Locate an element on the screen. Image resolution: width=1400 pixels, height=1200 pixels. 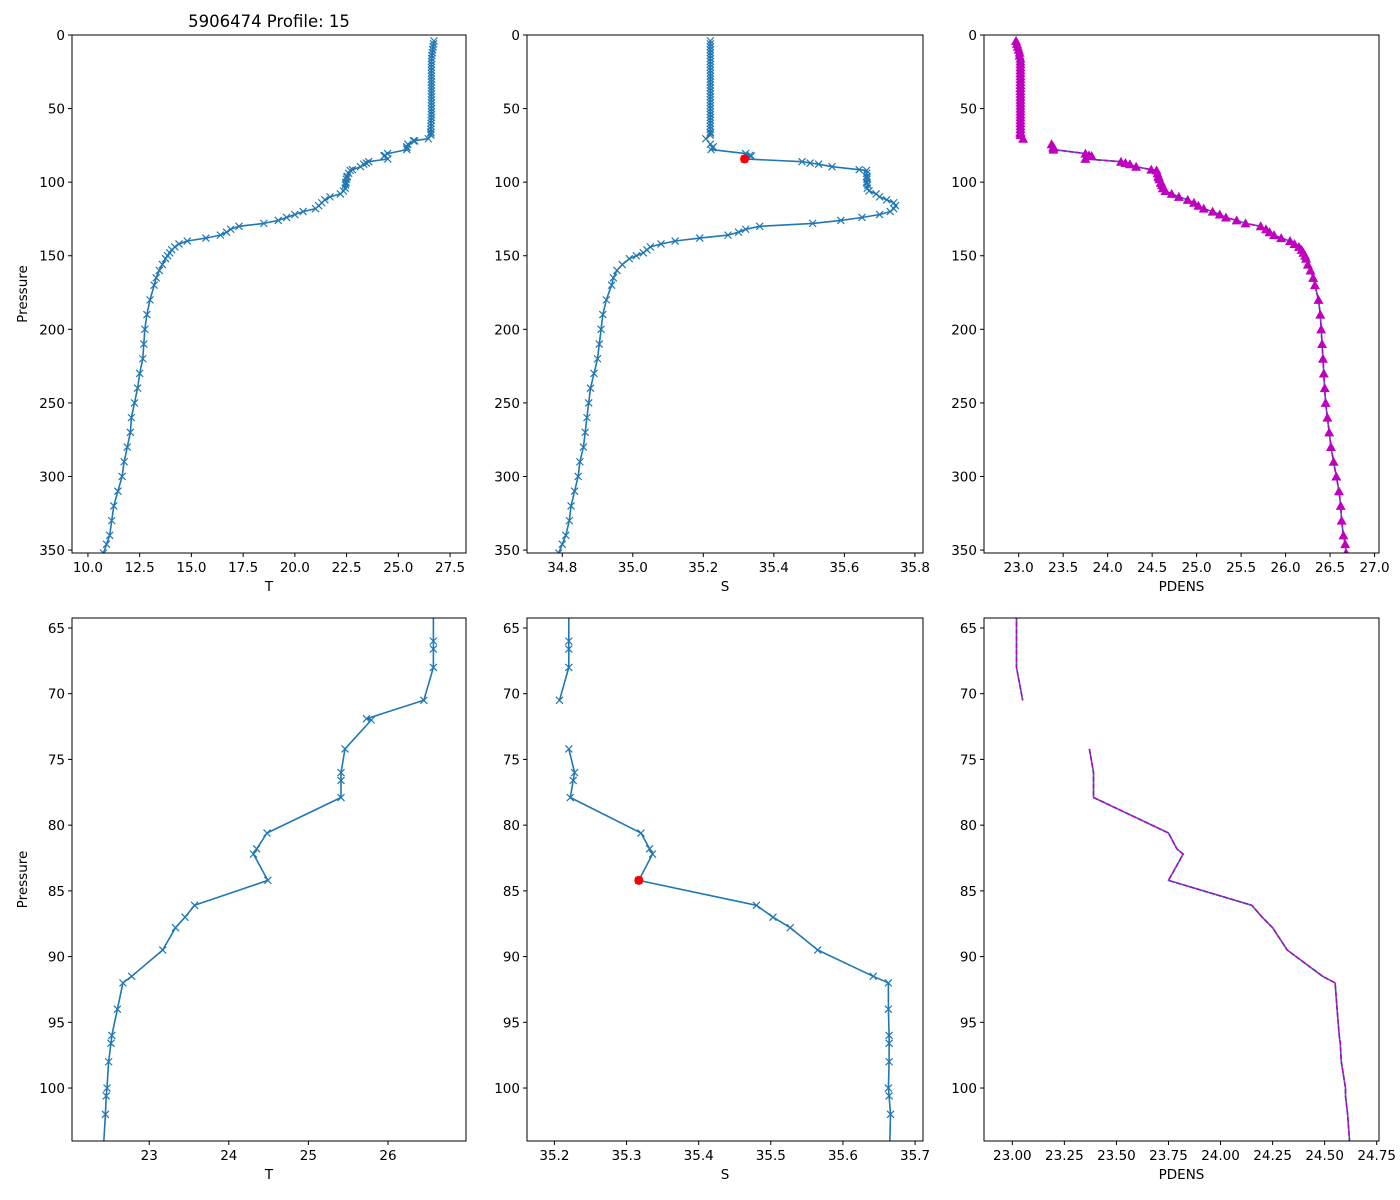
series-line-pdens is located at coordinates (1219, 944).